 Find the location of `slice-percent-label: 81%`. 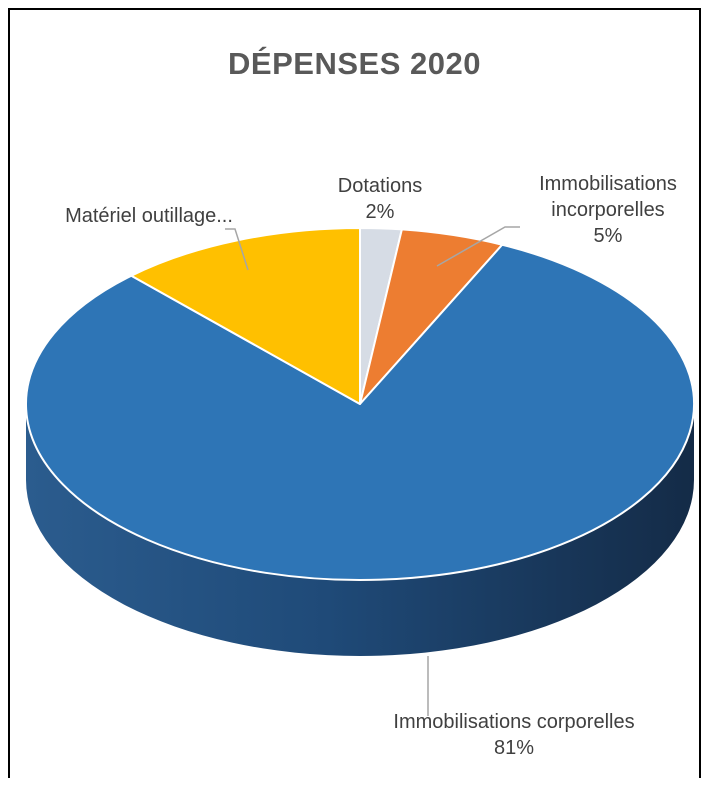

slice-percent-label: 81% is located at coordinates (514, 748).